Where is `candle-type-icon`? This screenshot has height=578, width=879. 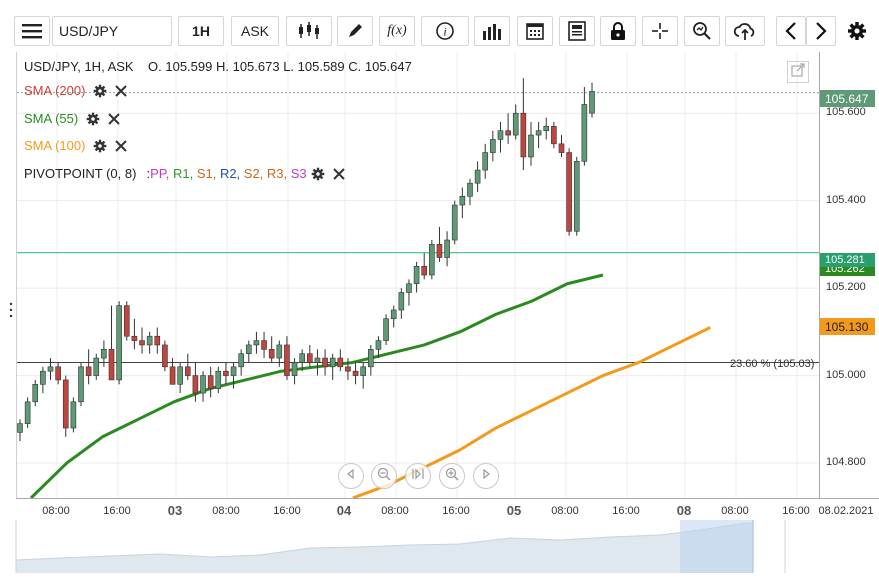
candle-type-icon is located at coordinates (309, 31).